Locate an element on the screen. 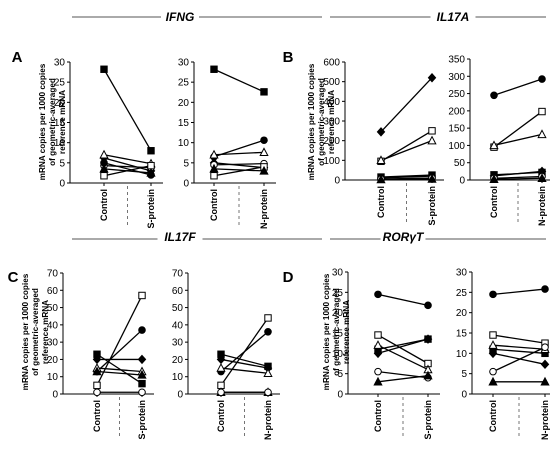 The image size is (550, 458). plot-A-s-protein: 0 5 10 15 20 25 30 Control S-protein is located at coordinates (108, 143).